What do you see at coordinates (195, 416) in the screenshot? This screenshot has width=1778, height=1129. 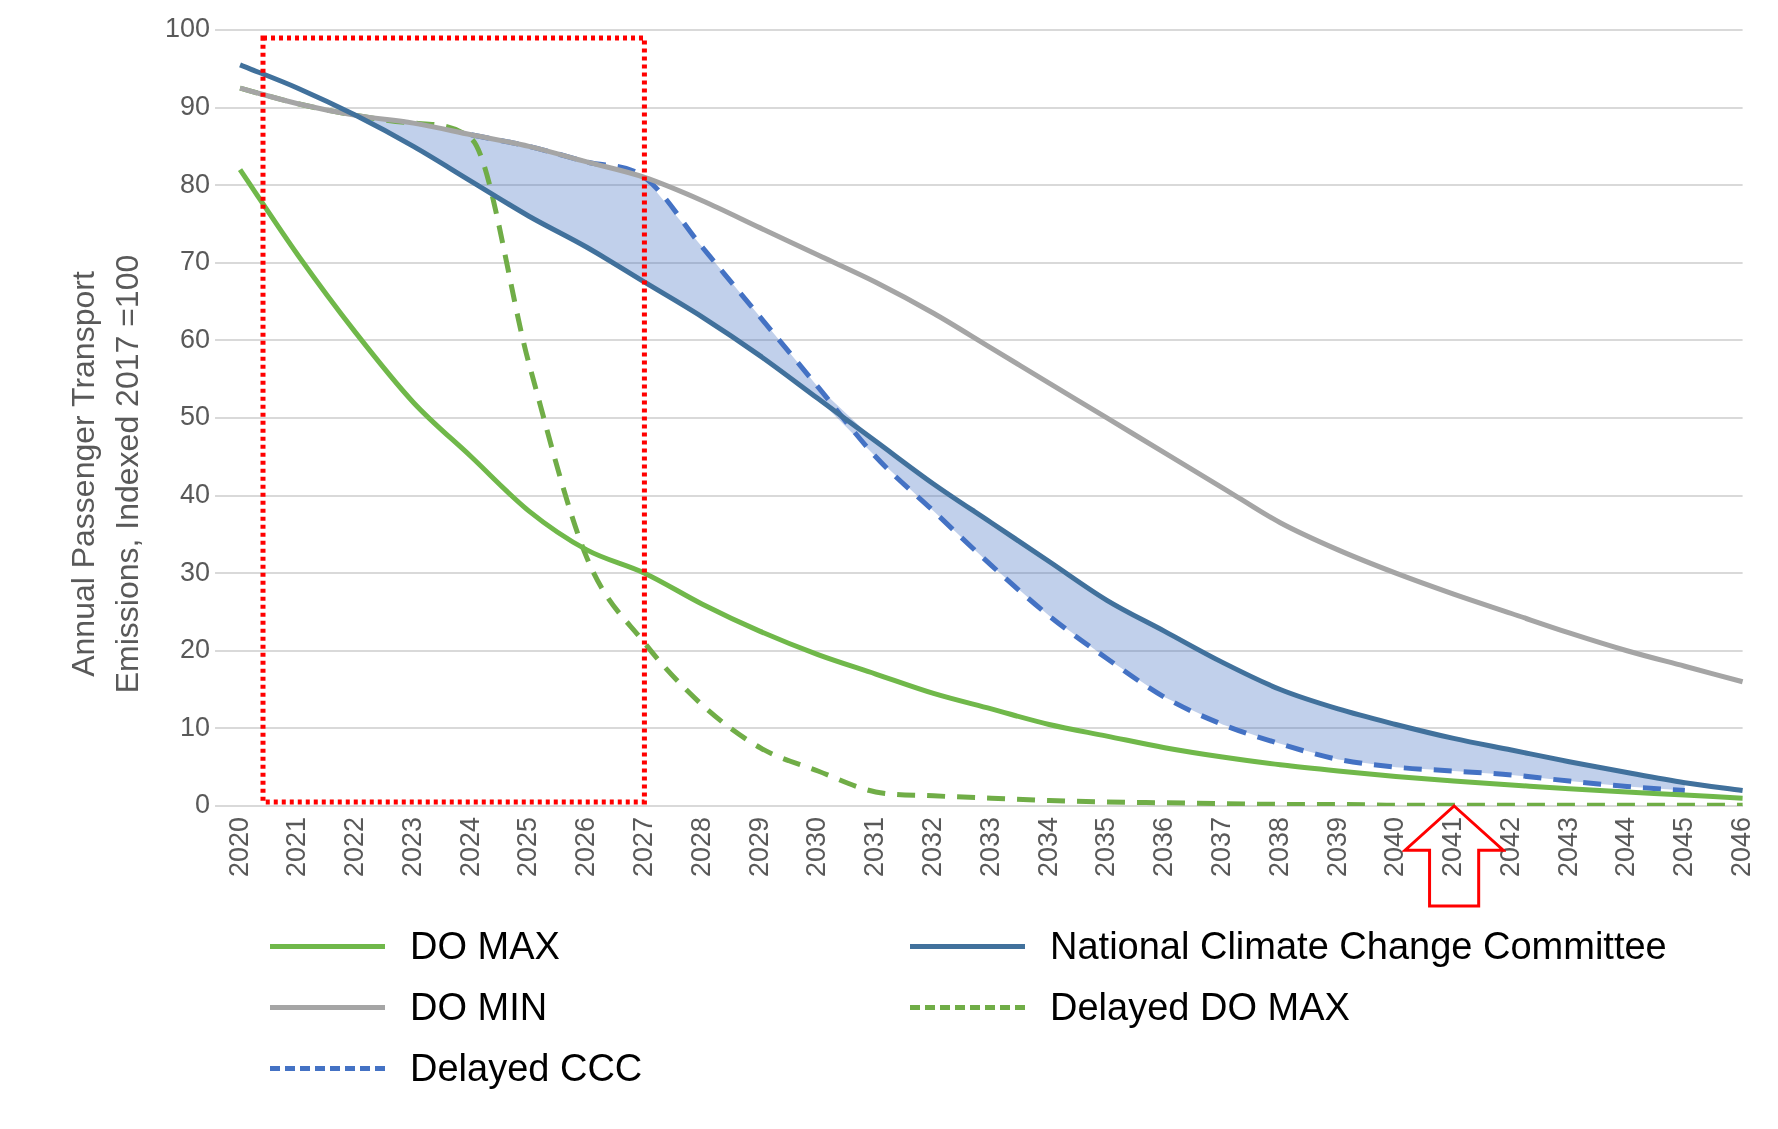 I see `y-tick-label: 50` at bounding box center [195, 416].